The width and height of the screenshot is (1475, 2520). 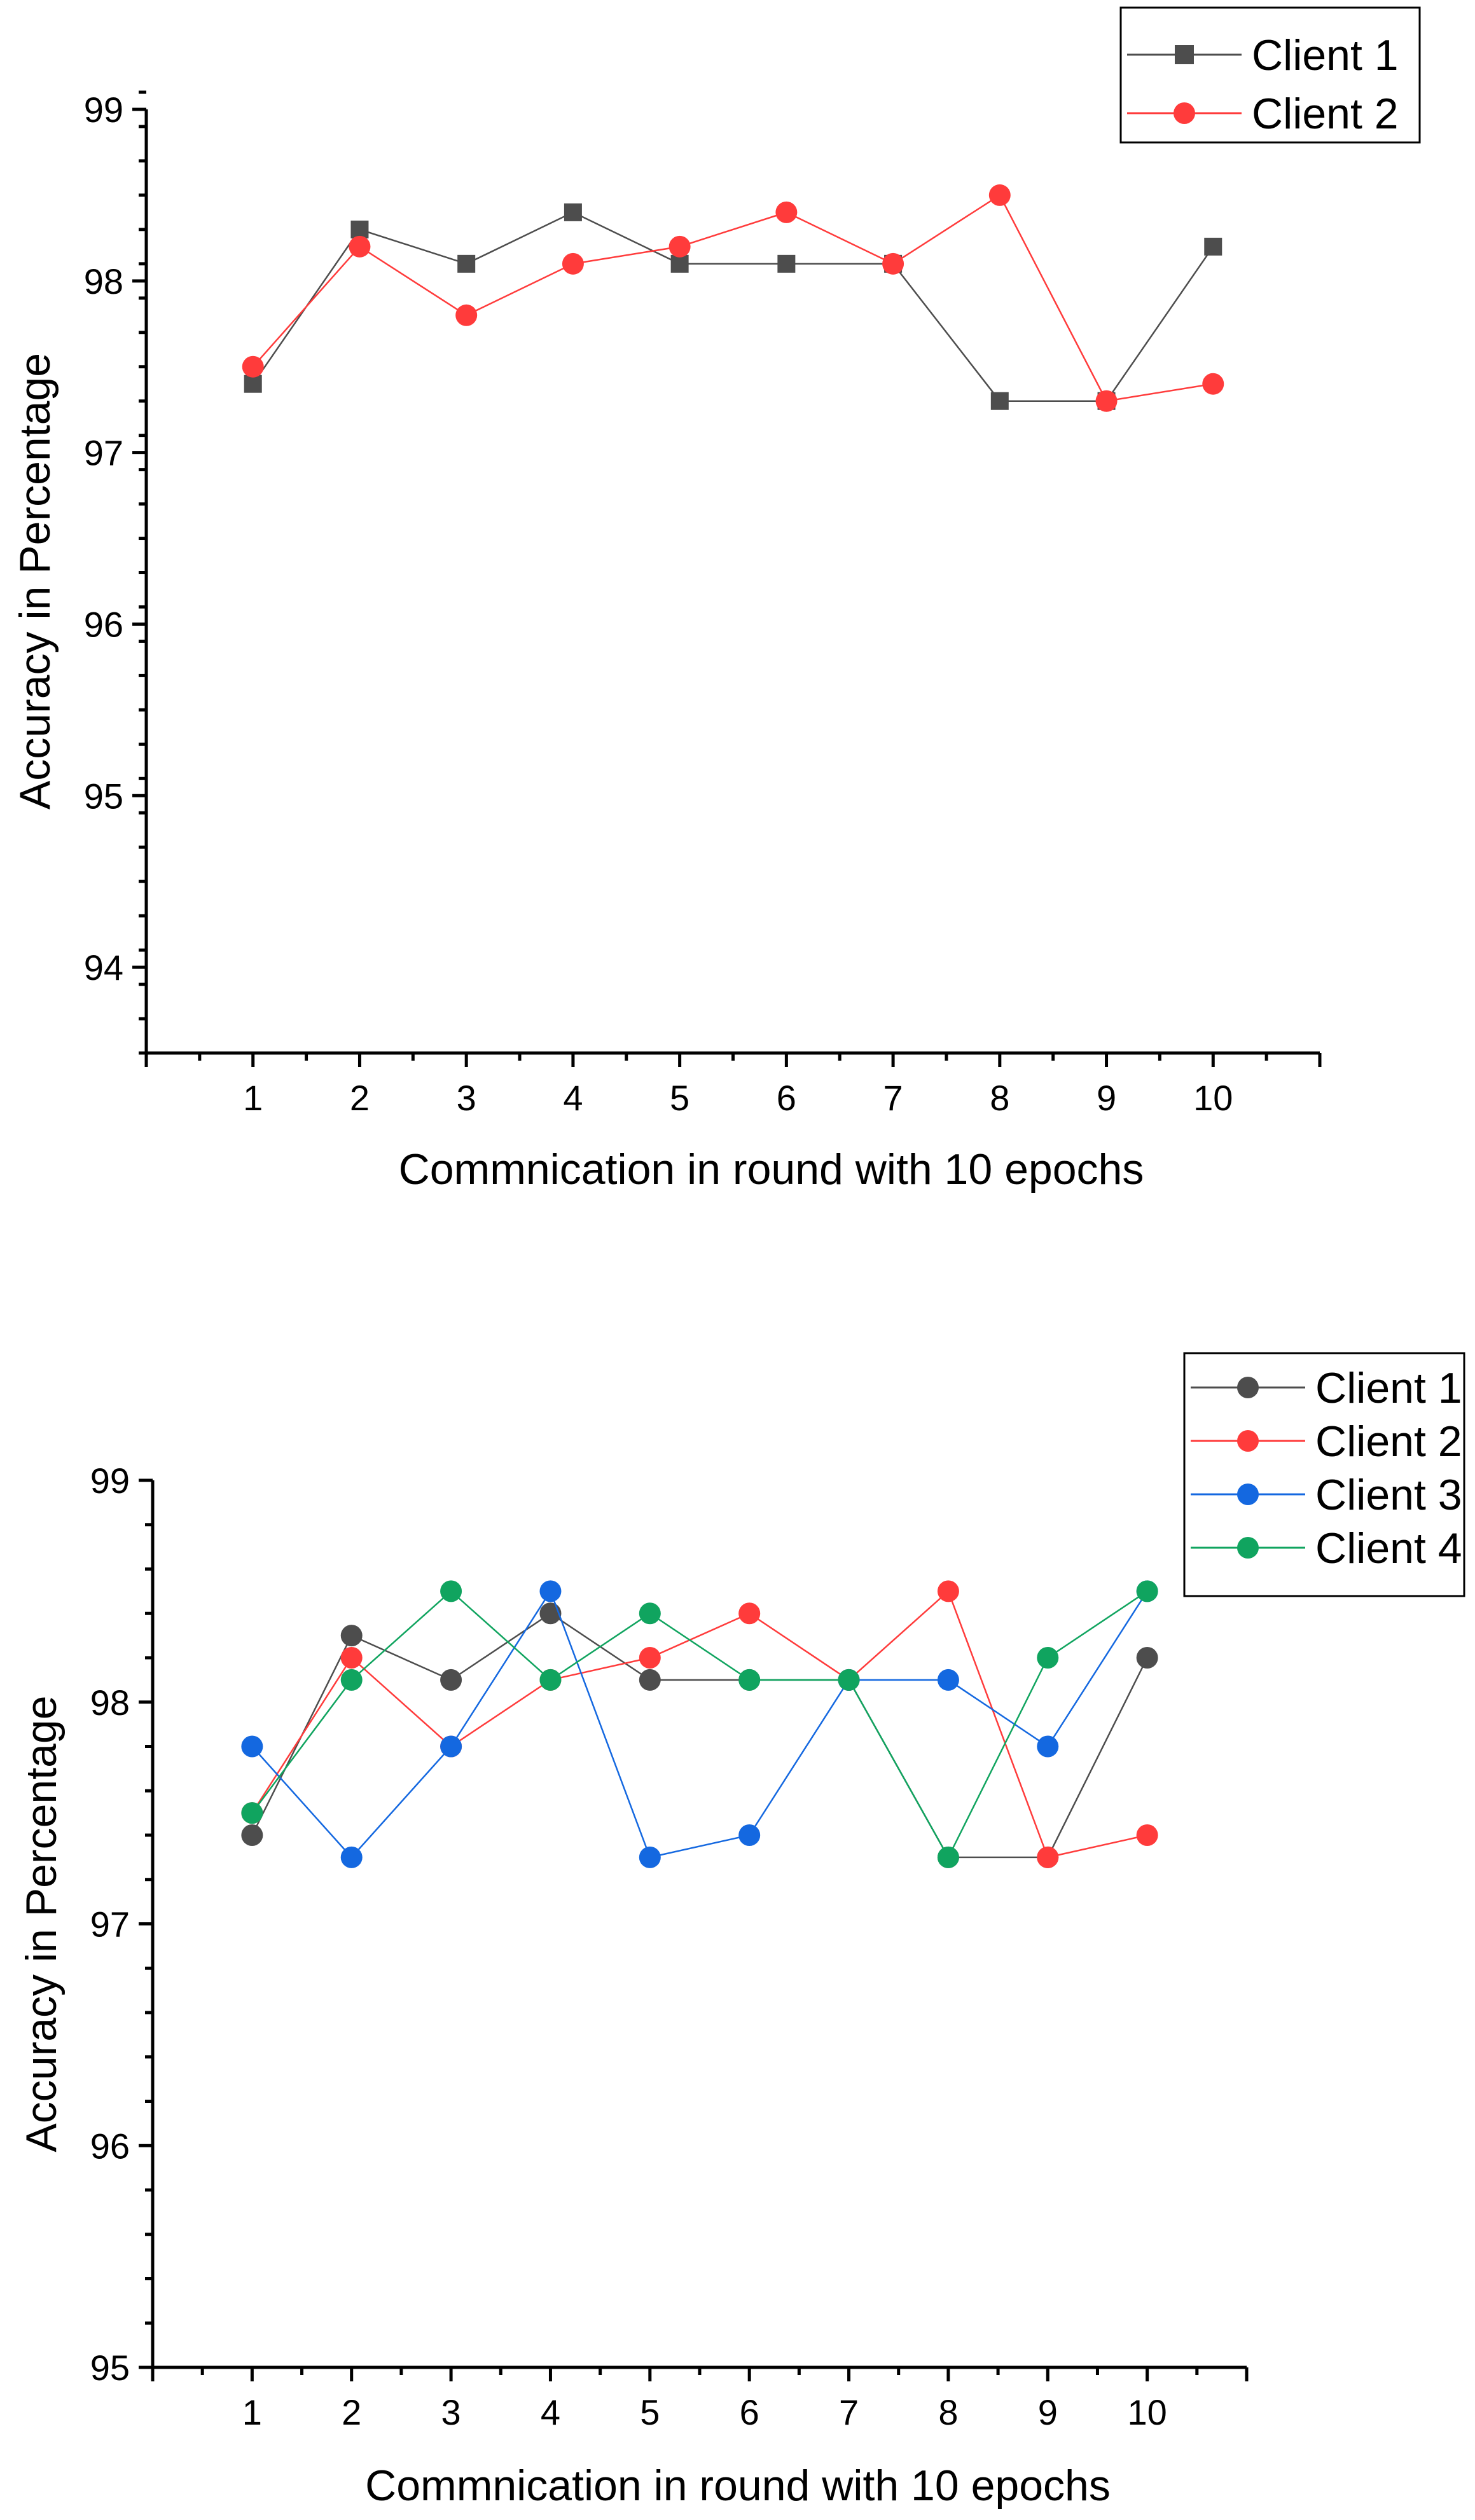 I want to click on legend-label: Client 4, so click(x=1388, y=1548).